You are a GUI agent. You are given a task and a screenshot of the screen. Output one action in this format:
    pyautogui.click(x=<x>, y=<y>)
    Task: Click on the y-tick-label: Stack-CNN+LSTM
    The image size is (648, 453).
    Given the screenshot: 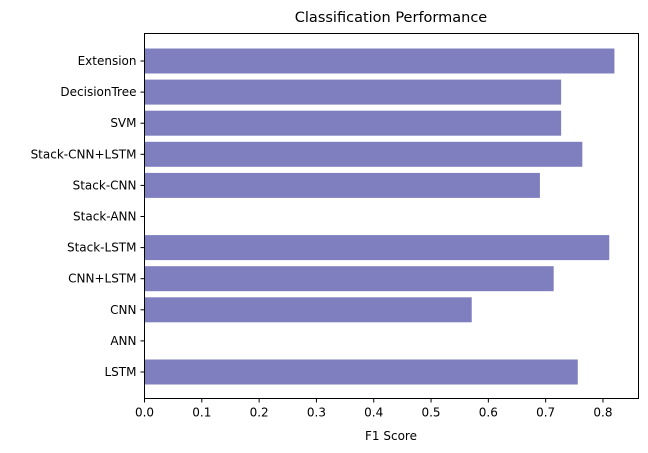 What is the action you would take?
    pyautogui.click(x=84, y=154)
    